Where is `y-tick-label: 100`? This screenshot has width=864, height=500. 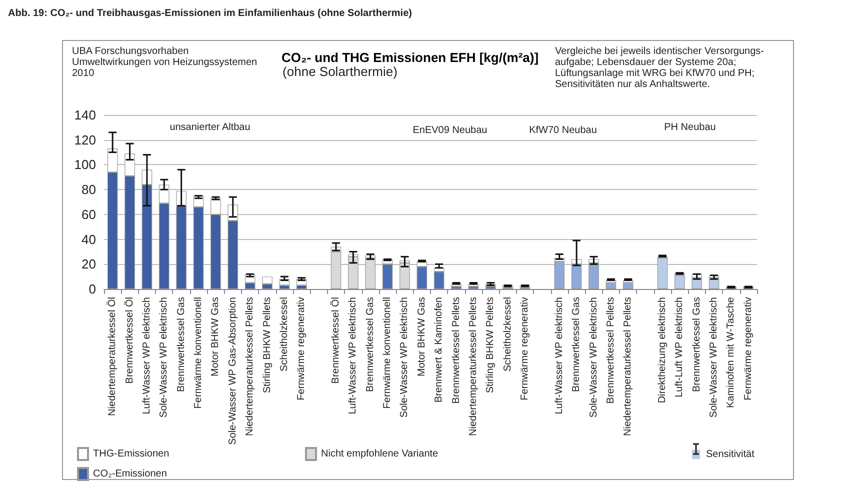 y-tick-label: 100 is located at coordinates (85, 164).